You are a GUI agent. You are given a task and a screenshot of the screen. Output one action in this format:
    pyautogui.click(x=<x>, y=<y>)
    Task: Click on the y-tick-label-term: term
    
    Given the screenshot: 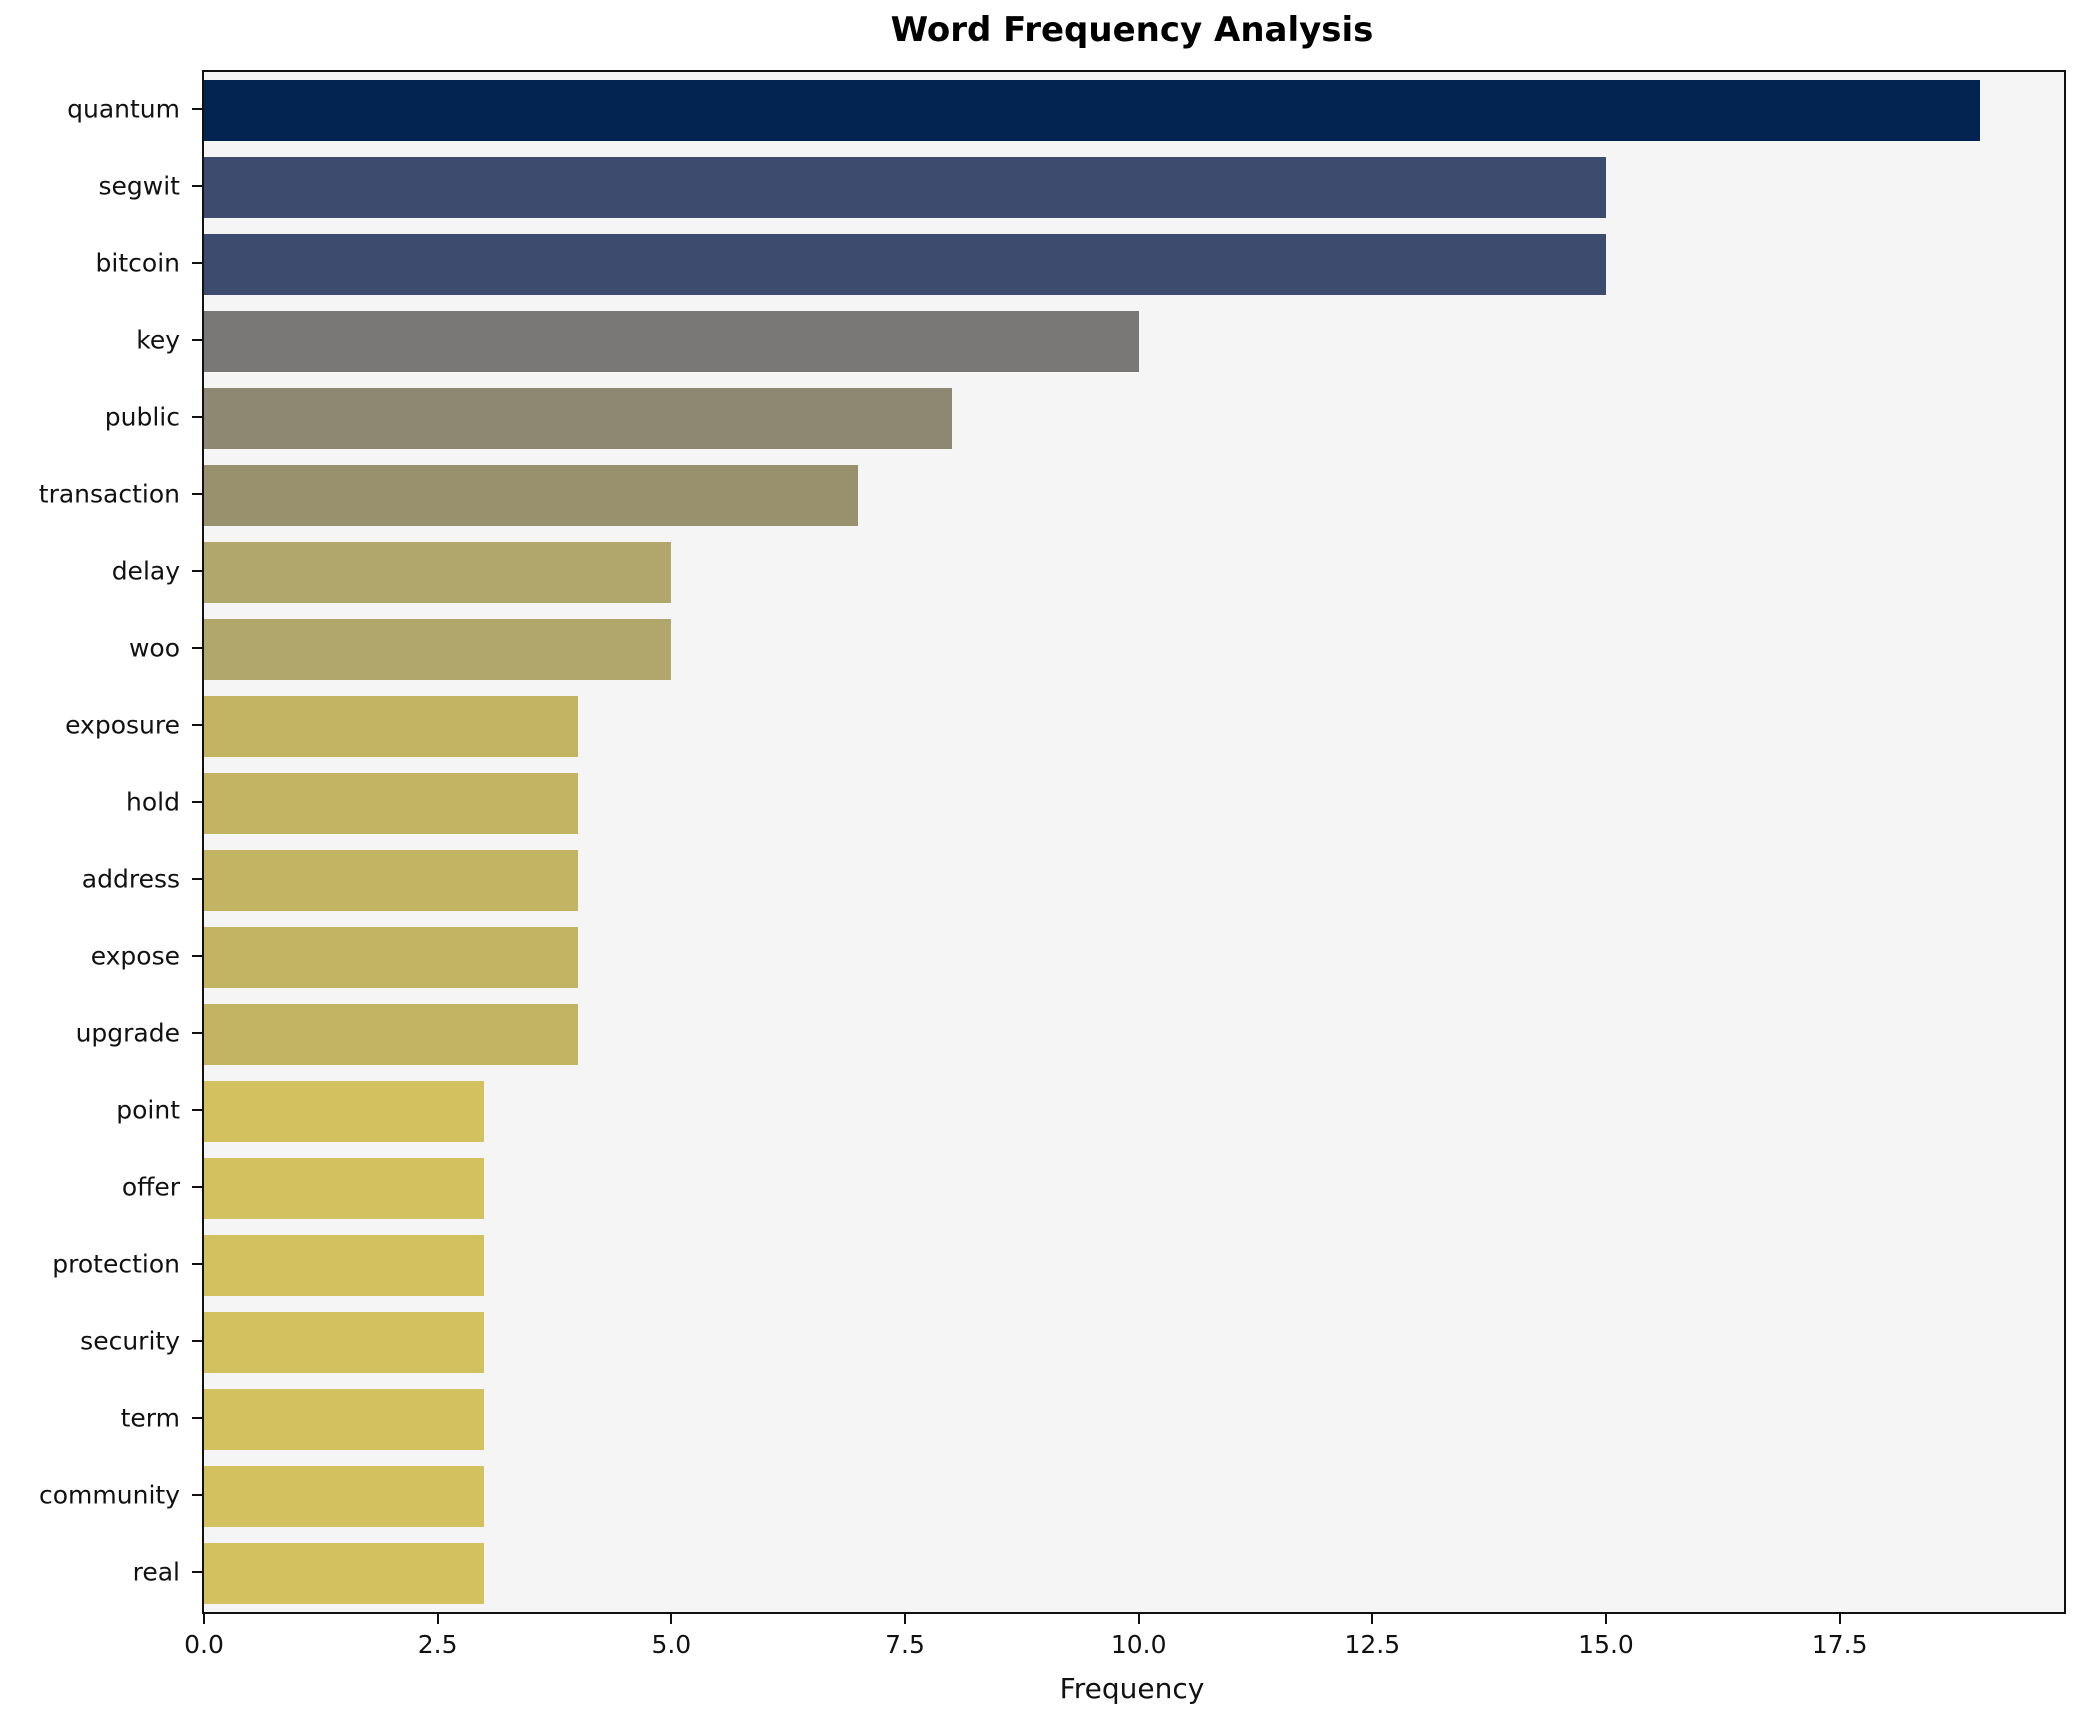 What is the action you would take?
    pyautogui.click(x=150, y=1417)
    